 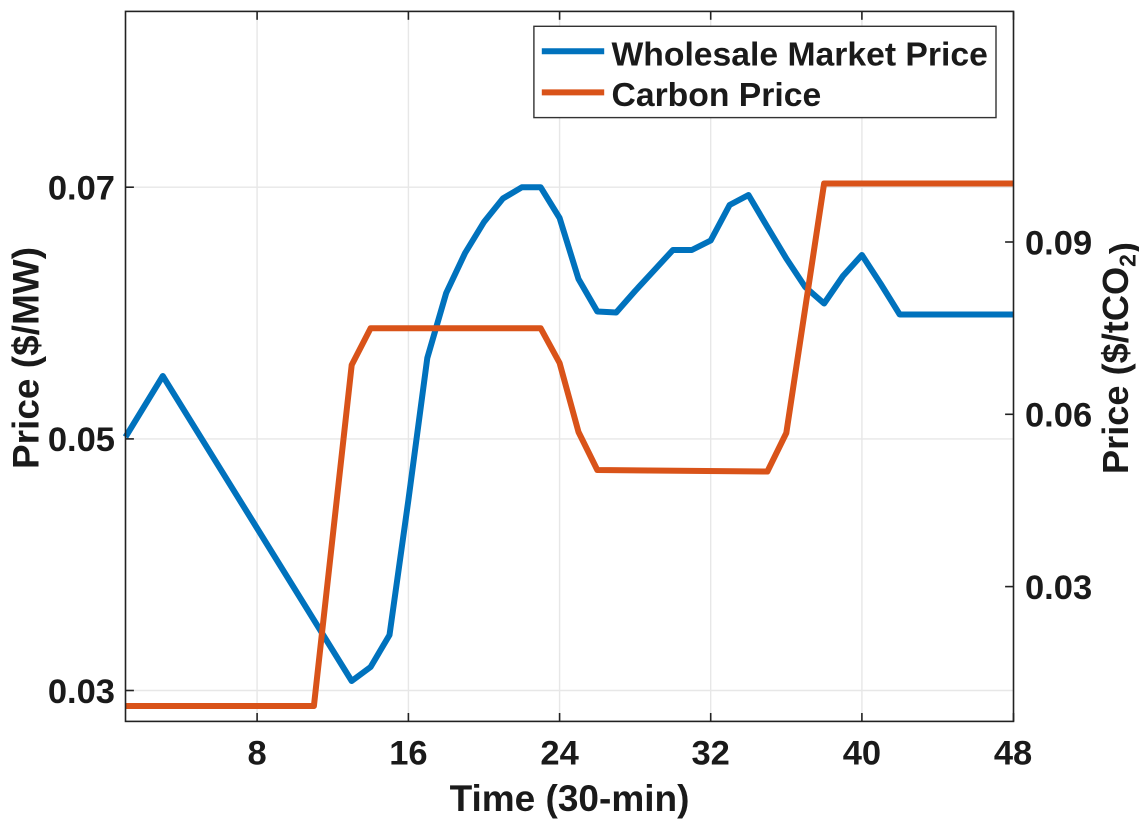 I want to click on svg-text: 16, so click(x=408, y=754).